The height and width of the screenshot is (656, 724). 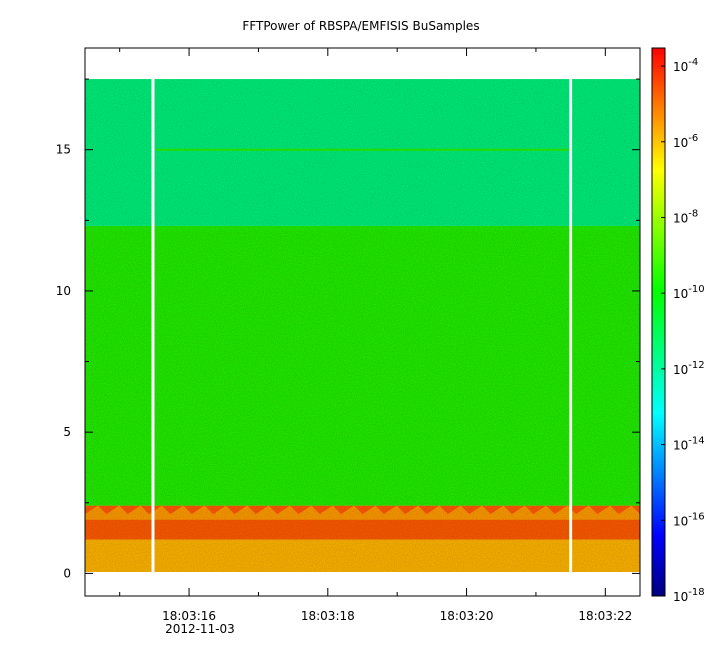 What do you see at coordinates (689, 595) in the screenshot?
I see `colorbar-tick-label: 10⁻¹⁸` at bounding box center [689, 595].